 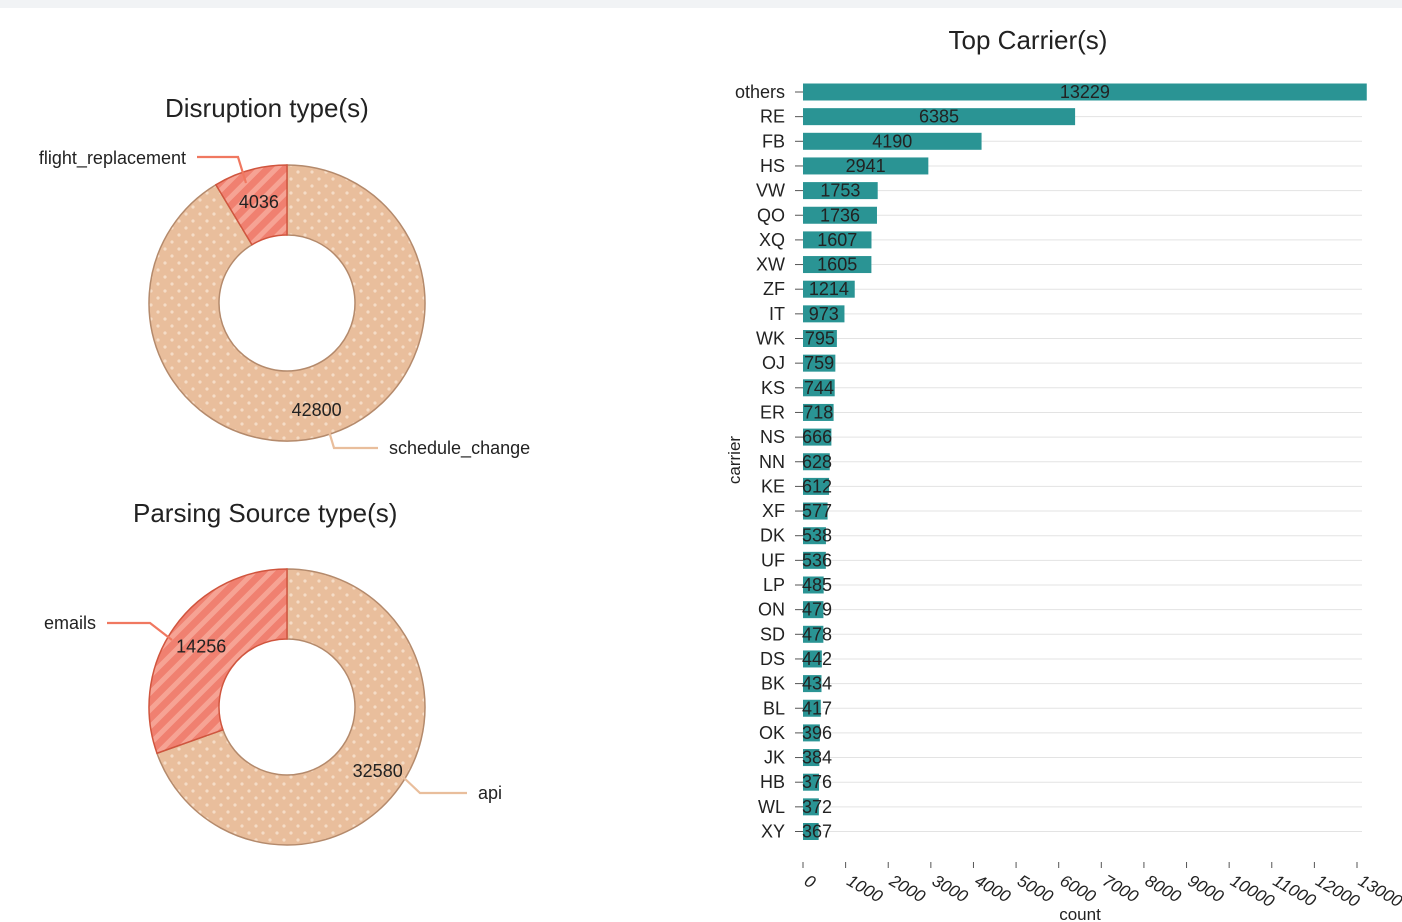 What do you see at coordinates (813, 610) in the screenshot?
I see `bar-on` at bounding box center [813, 610].